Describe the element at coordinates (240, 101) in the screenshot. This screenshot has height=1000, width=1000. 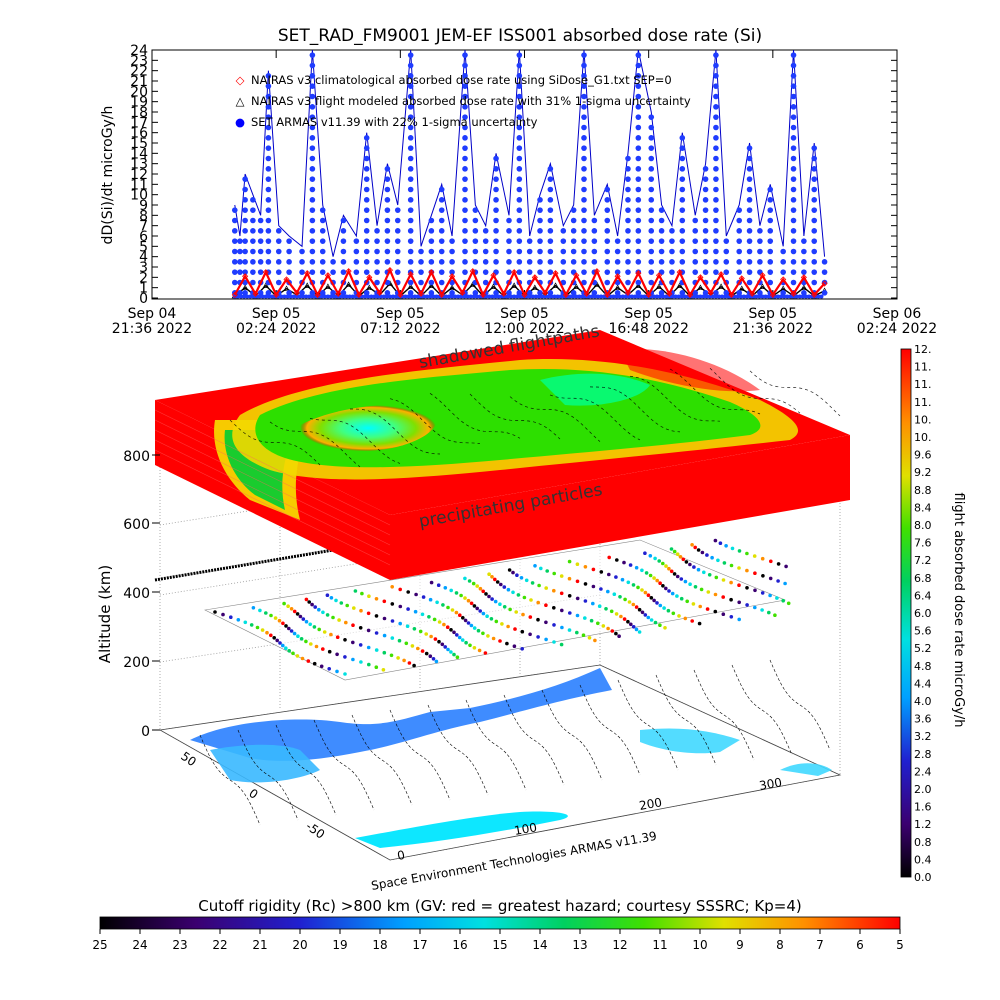
I see `legend-marker: △` at that location.